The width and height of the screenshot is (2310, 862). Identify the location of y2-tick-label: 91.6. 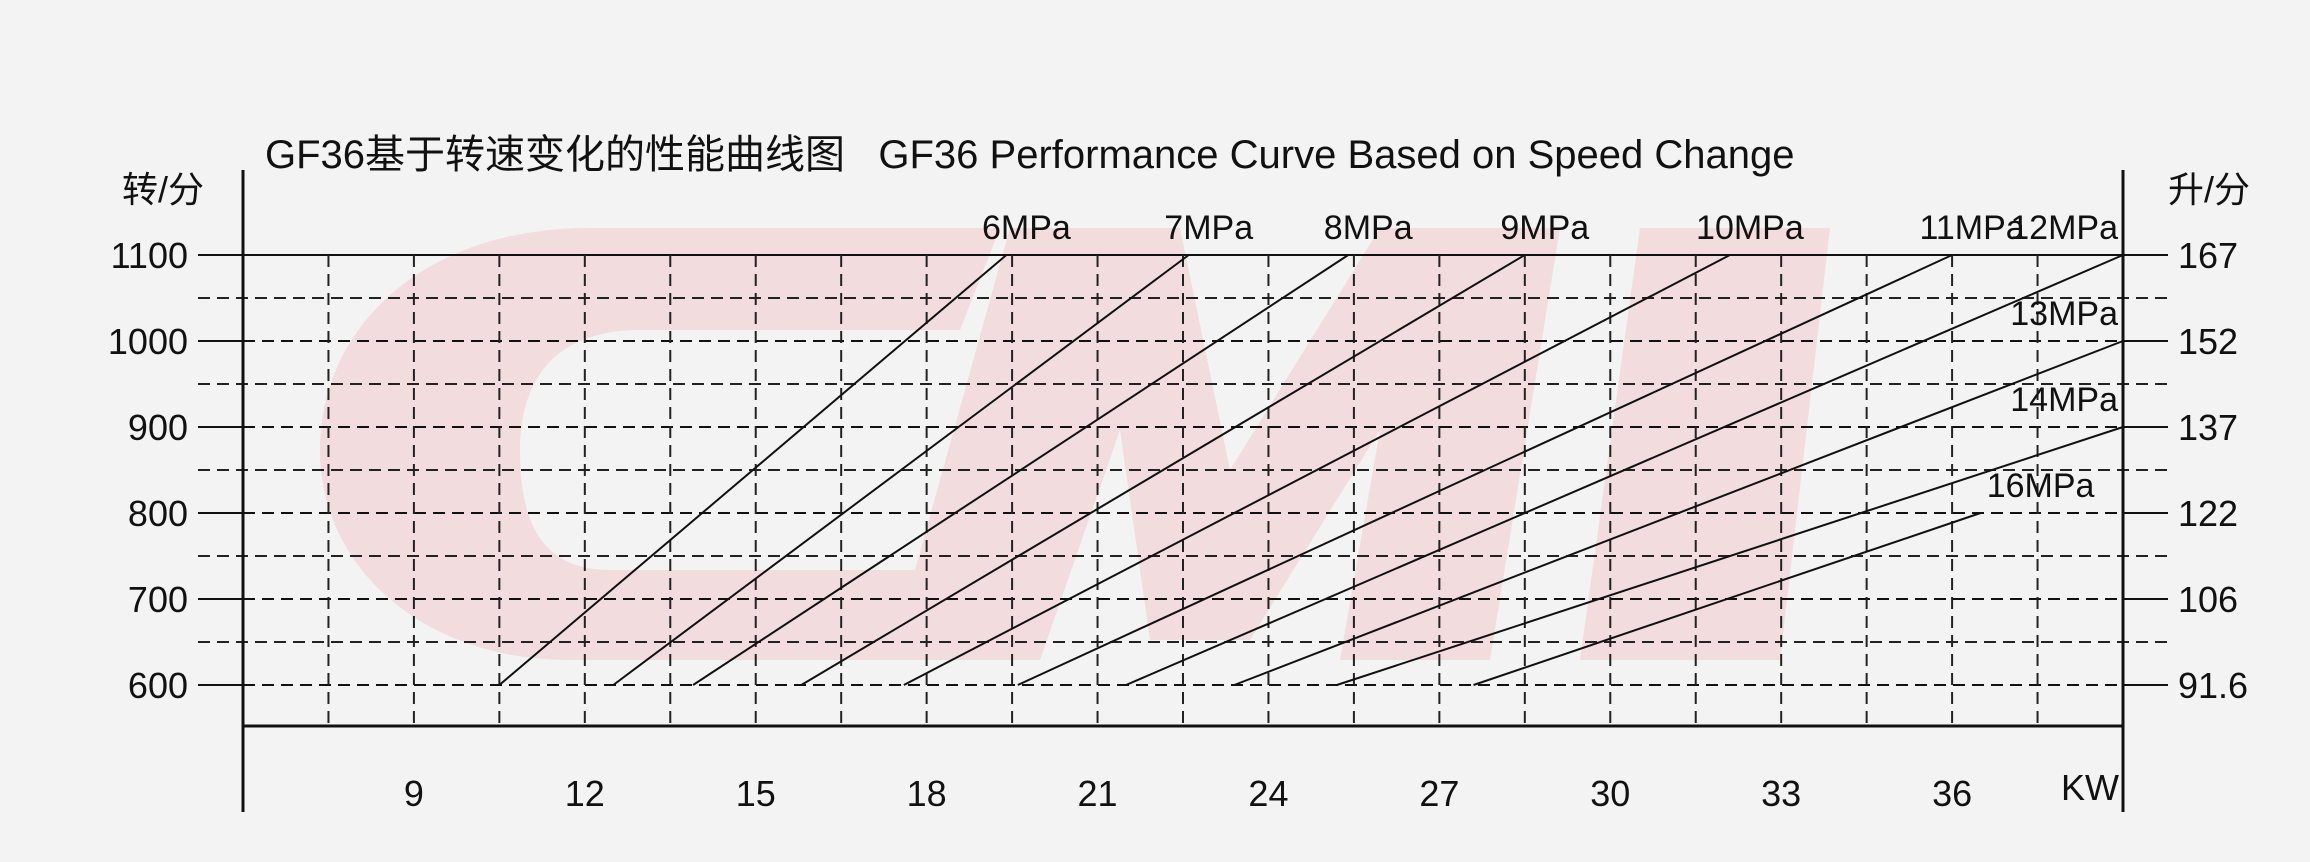
(2213, 685).